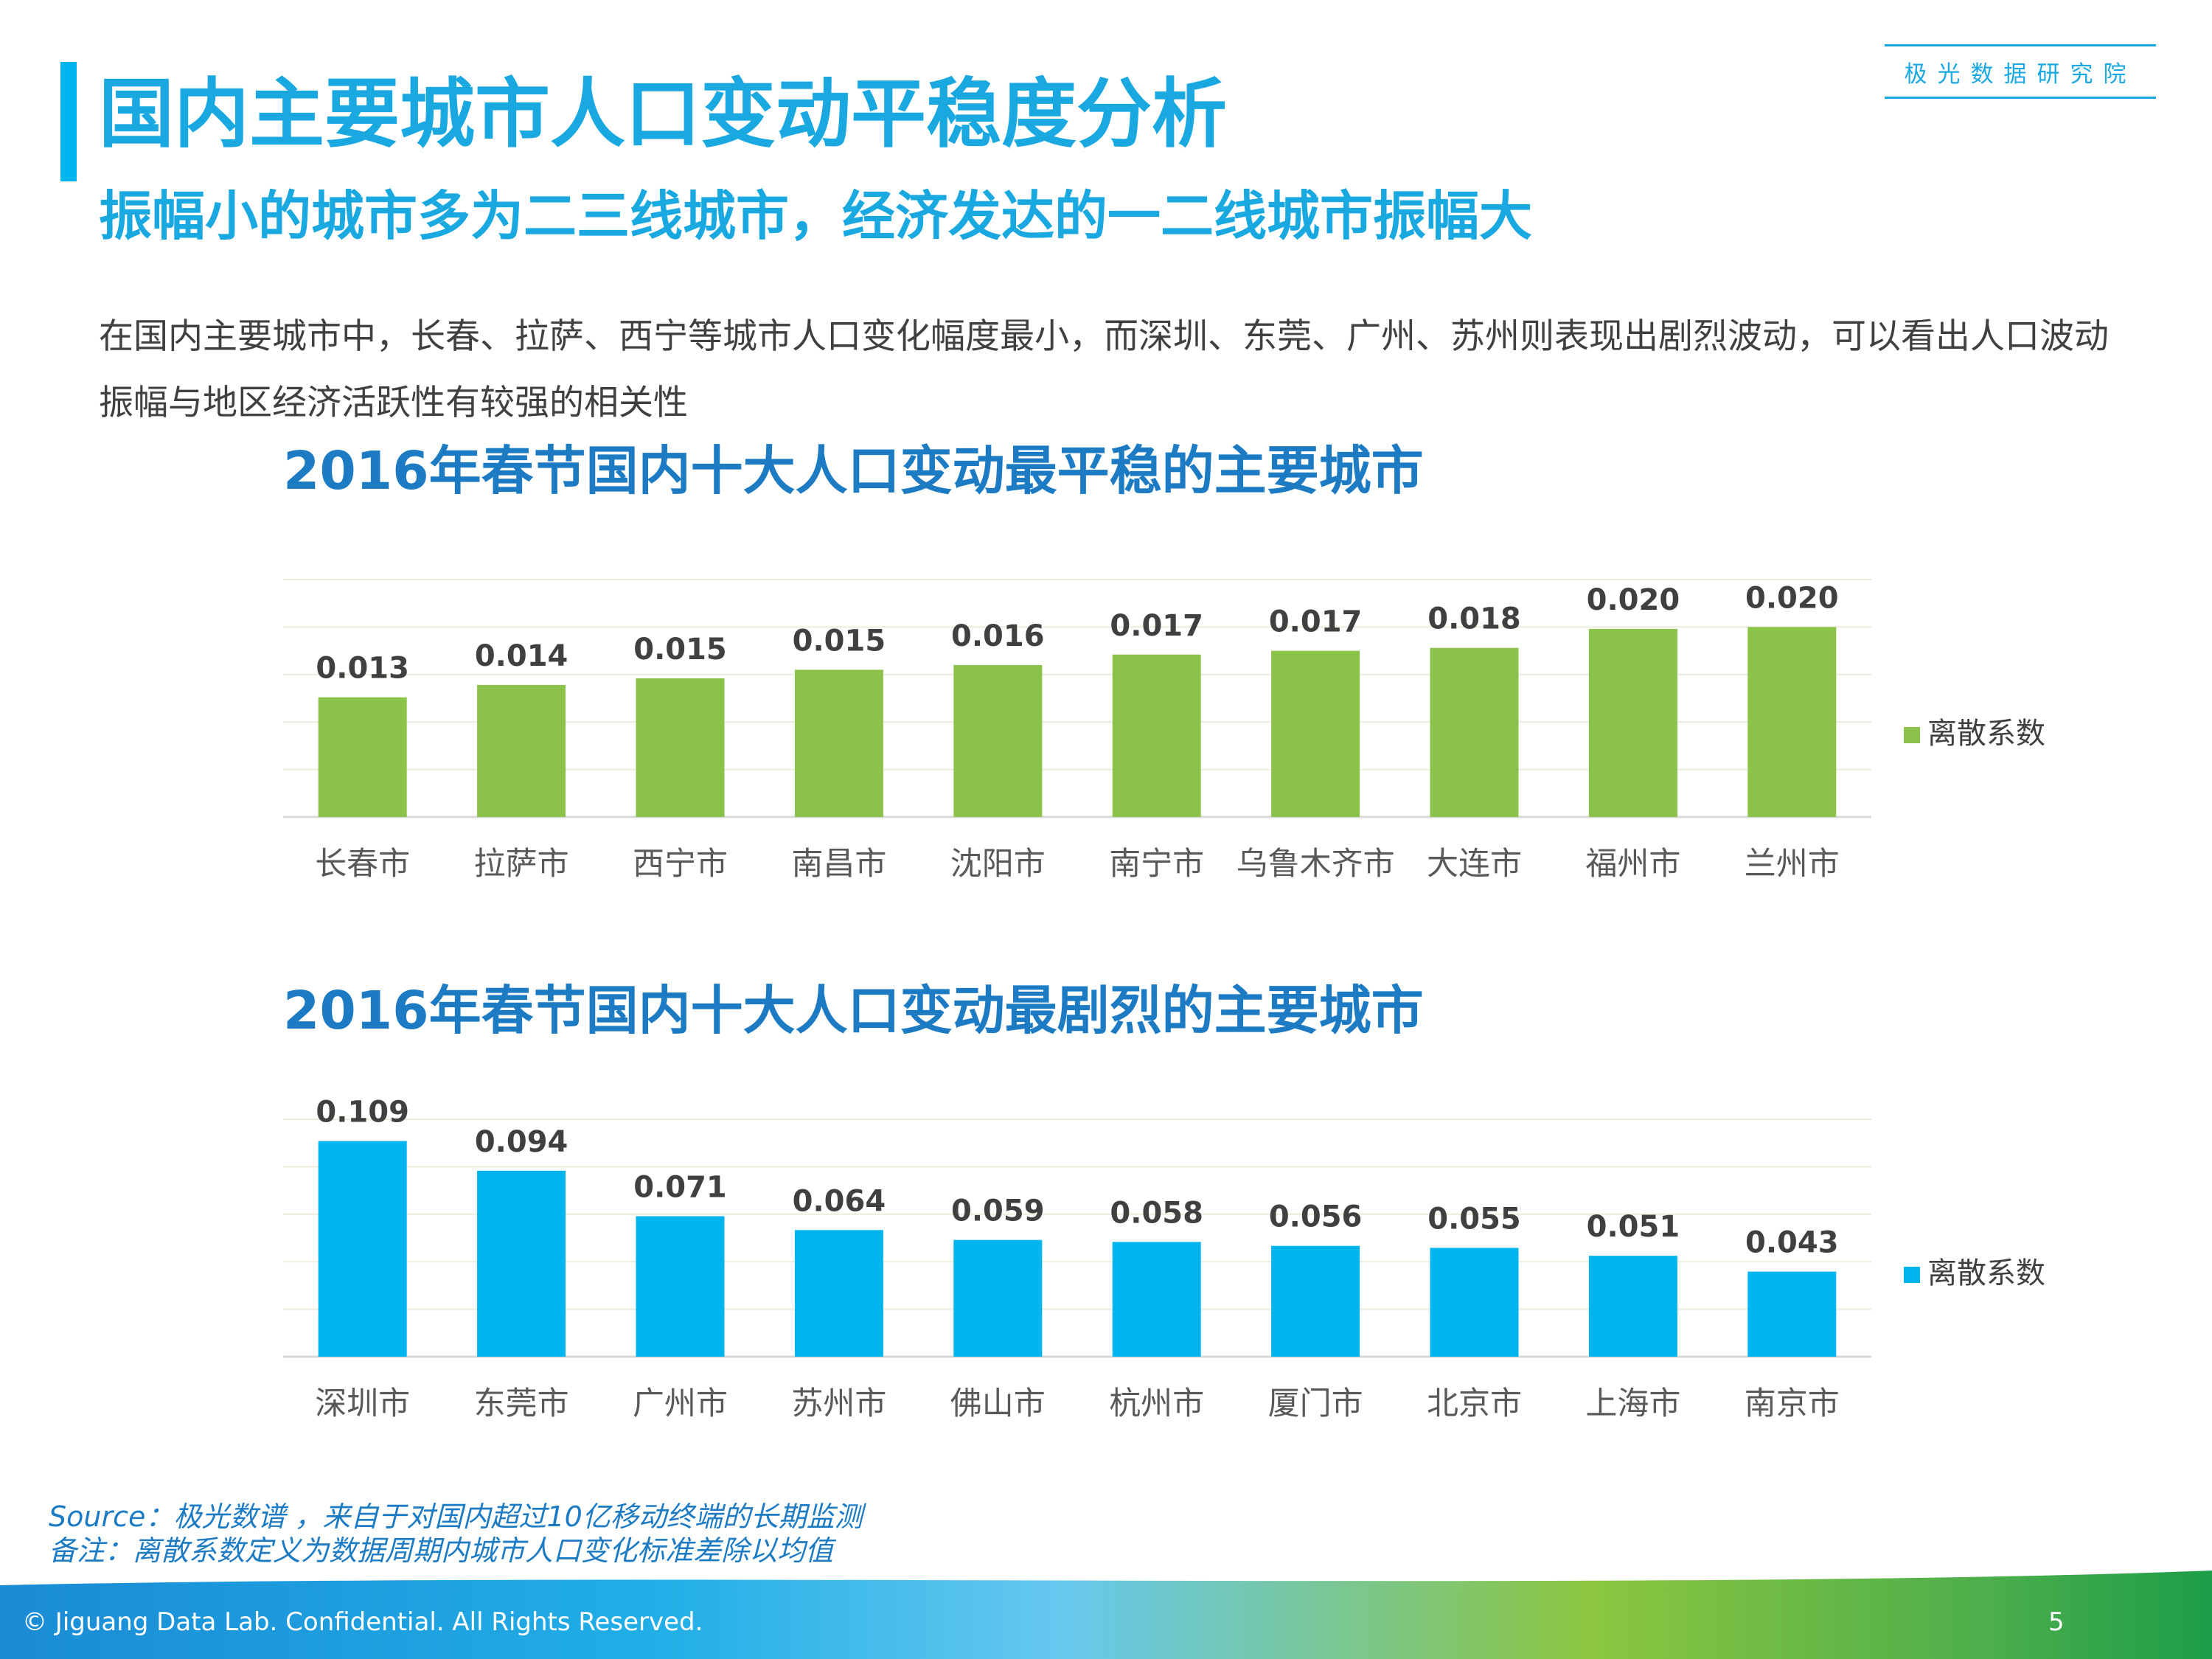  I want to click on data-label: 0.056, so click(1316, 1217).